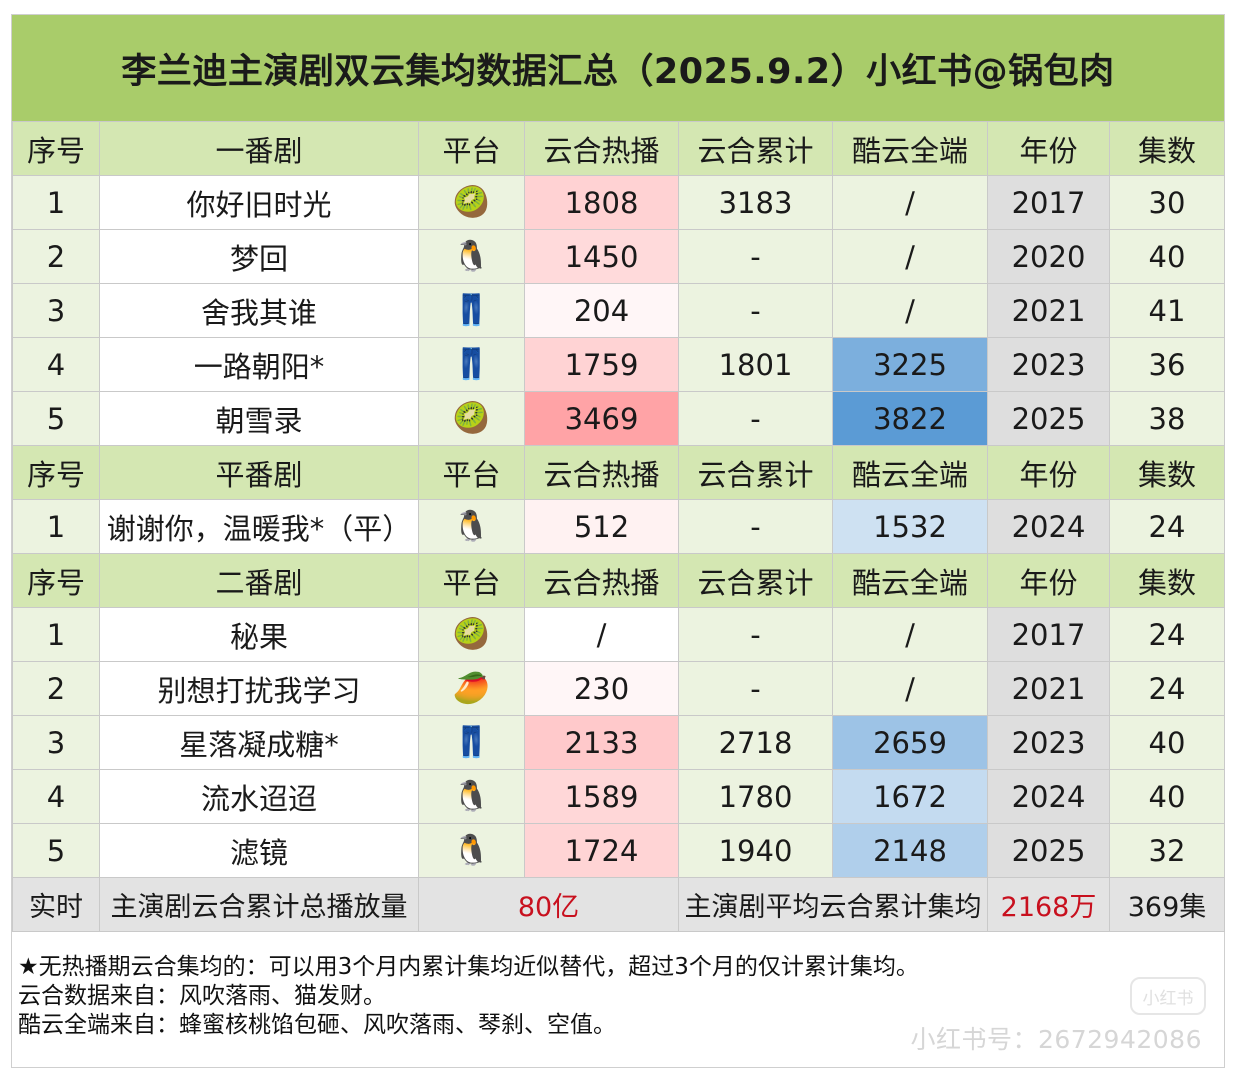 This screenshot has height=1080, width=1236. I want to click on episodes-cell: 38, so click(1167, 418).